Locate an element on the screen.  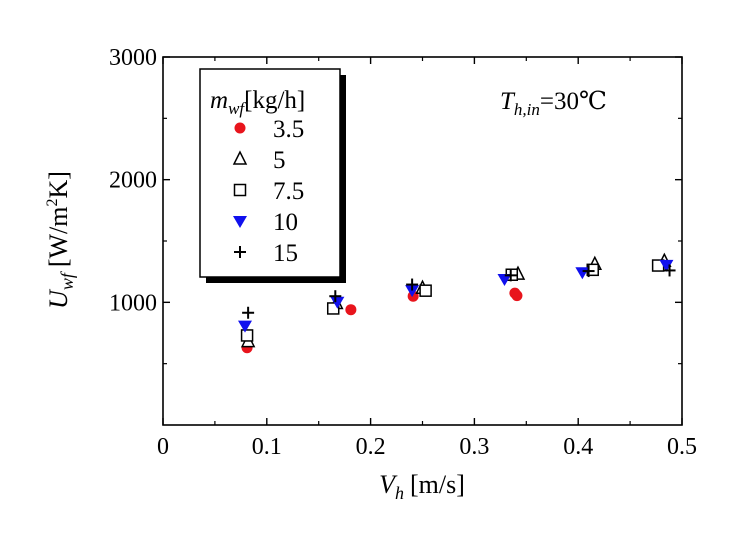
legend-marker-7.5 is located at coordinates (240, 190).